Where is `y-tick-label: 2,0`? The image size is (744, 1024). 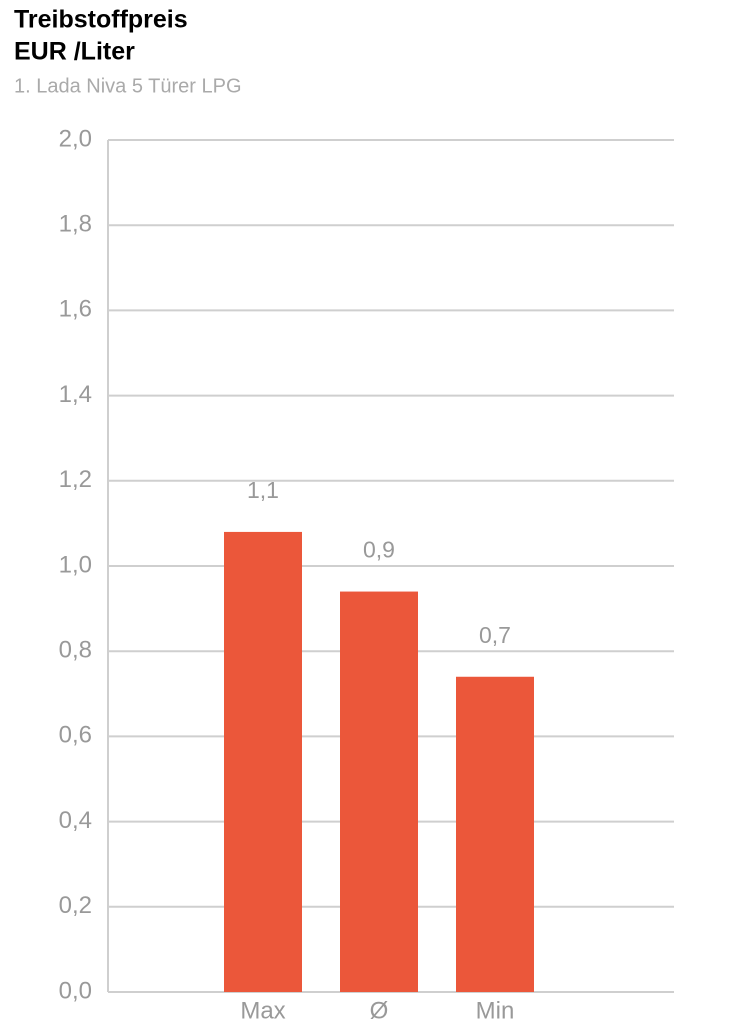
y-tick-label: 2,0 is located at coordinates (75, 138).